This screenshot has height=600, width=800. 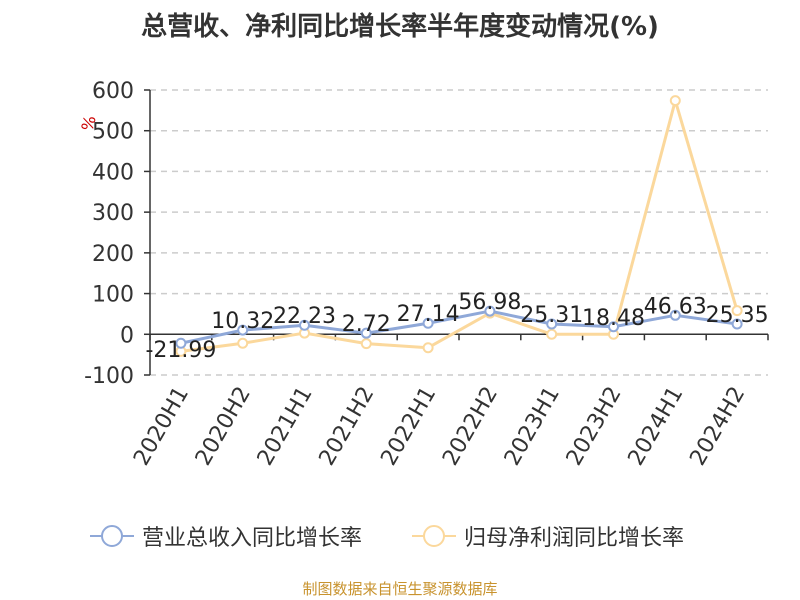 What do you see at coordinates (285, 426) in the screenshot?
I see `x-tick-label: 2021H1` at bounding box center [285, 426].